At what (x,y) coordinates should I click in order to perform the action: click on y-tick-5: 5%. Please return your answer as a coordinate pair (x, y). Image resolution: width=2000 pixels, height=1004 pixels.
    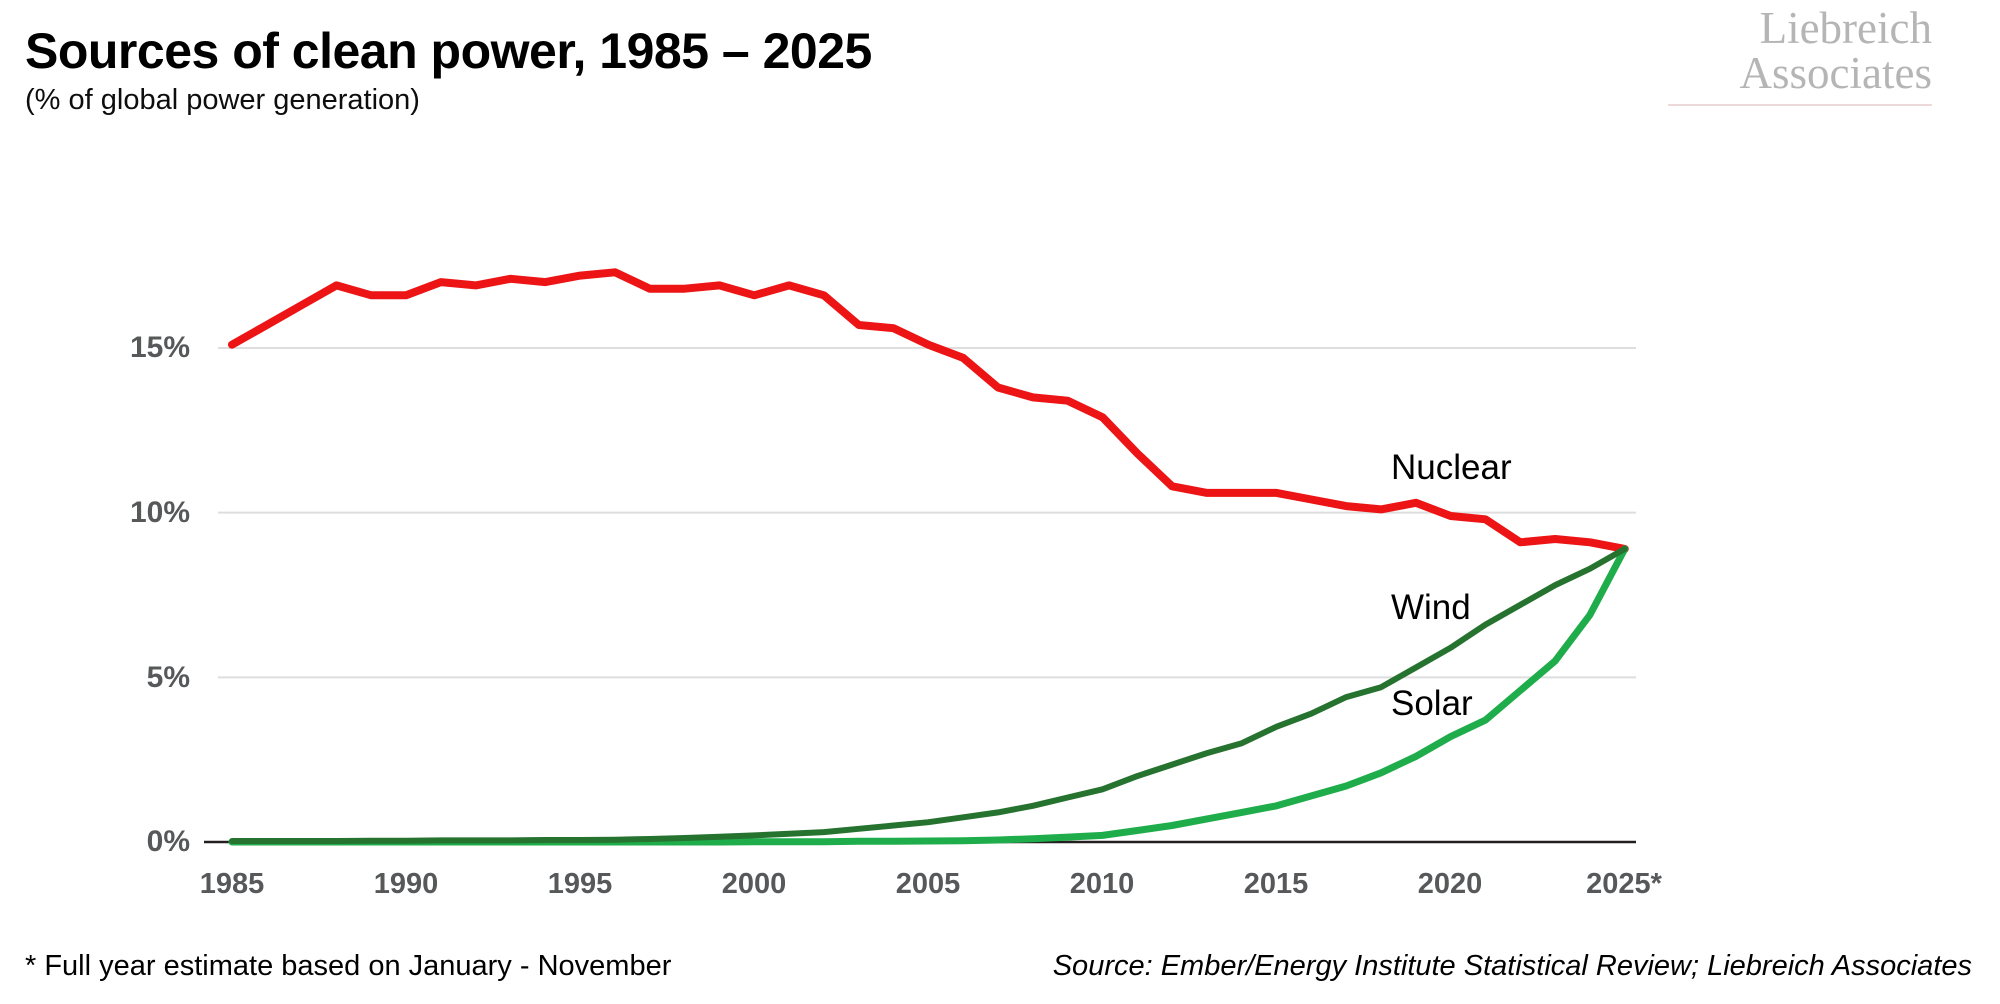
    Looking at the image, I should click on (168, 677).